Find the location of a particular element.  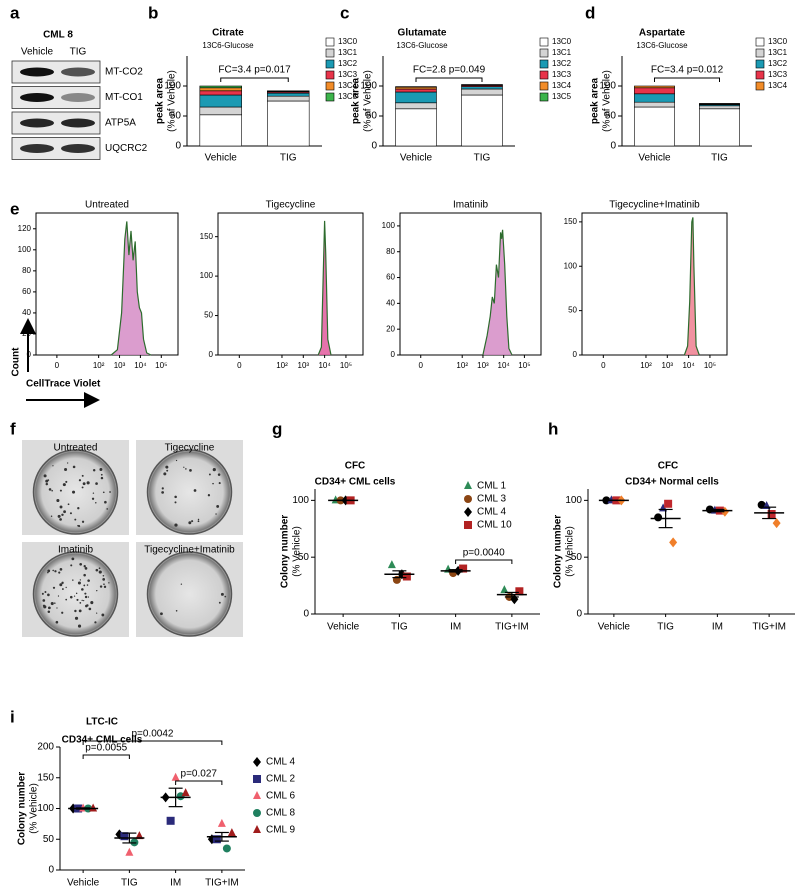

chart-subtitle: 13C6-Glucose is located at coordinates (228, 45).